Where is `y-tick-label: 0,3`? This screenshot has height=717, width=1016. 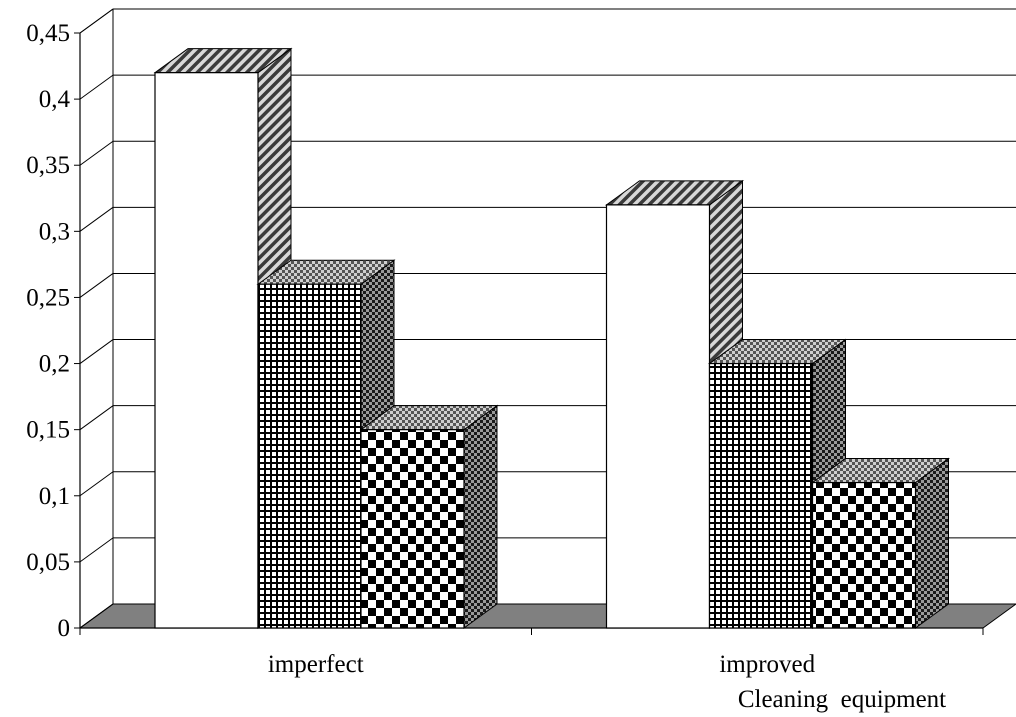
y-tick-label: 0,3 is located at coordinates (54, 231).